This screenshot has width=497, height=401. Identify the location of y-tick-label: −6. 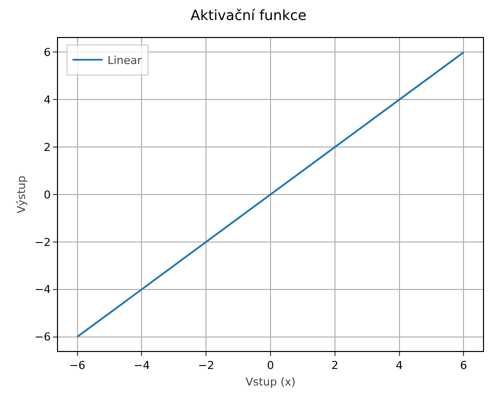
(42, 337).